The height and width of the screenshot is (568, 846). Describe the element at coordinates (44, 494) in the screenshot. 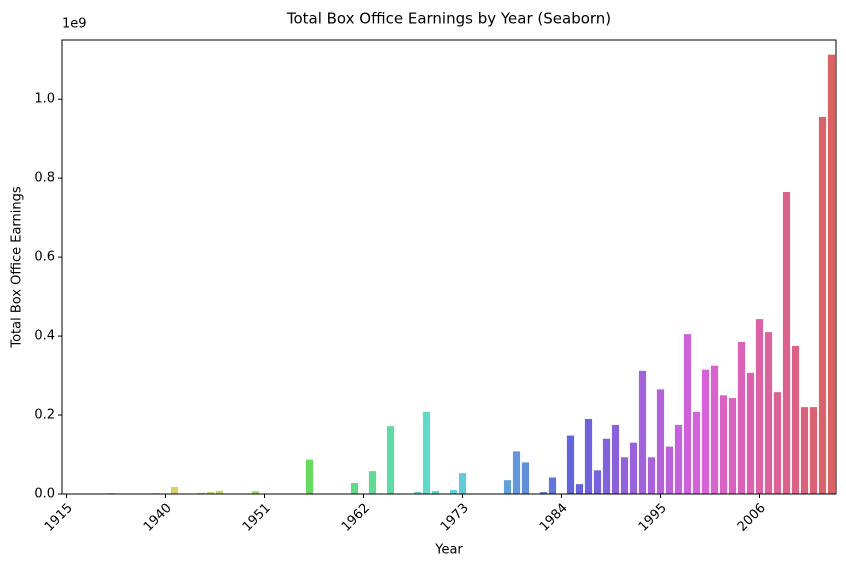

I see `y-tick-label: 0.0` at that location.